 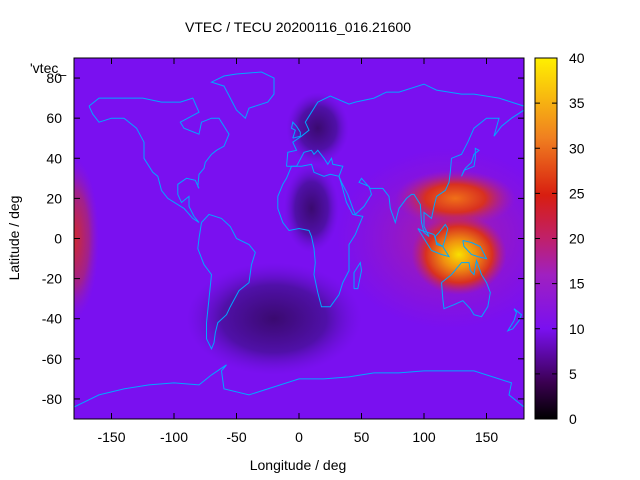 What do you see at coordinates (455, 198) in the screenshot?
I see `heat-blob-east-asia-maximum` at bounding box center [455, 198].